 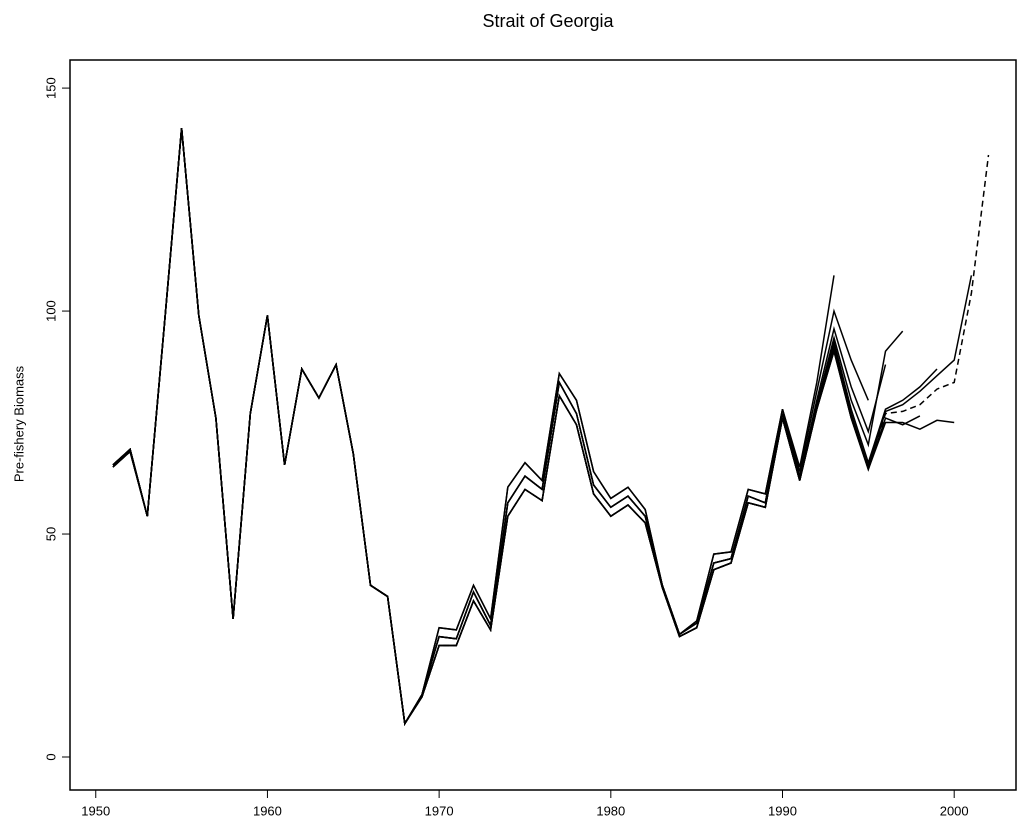 What do you see at coordinates (50, 756) in the screenshot?
I see `y-tick-label: 0` at bounding box center [50, 756].